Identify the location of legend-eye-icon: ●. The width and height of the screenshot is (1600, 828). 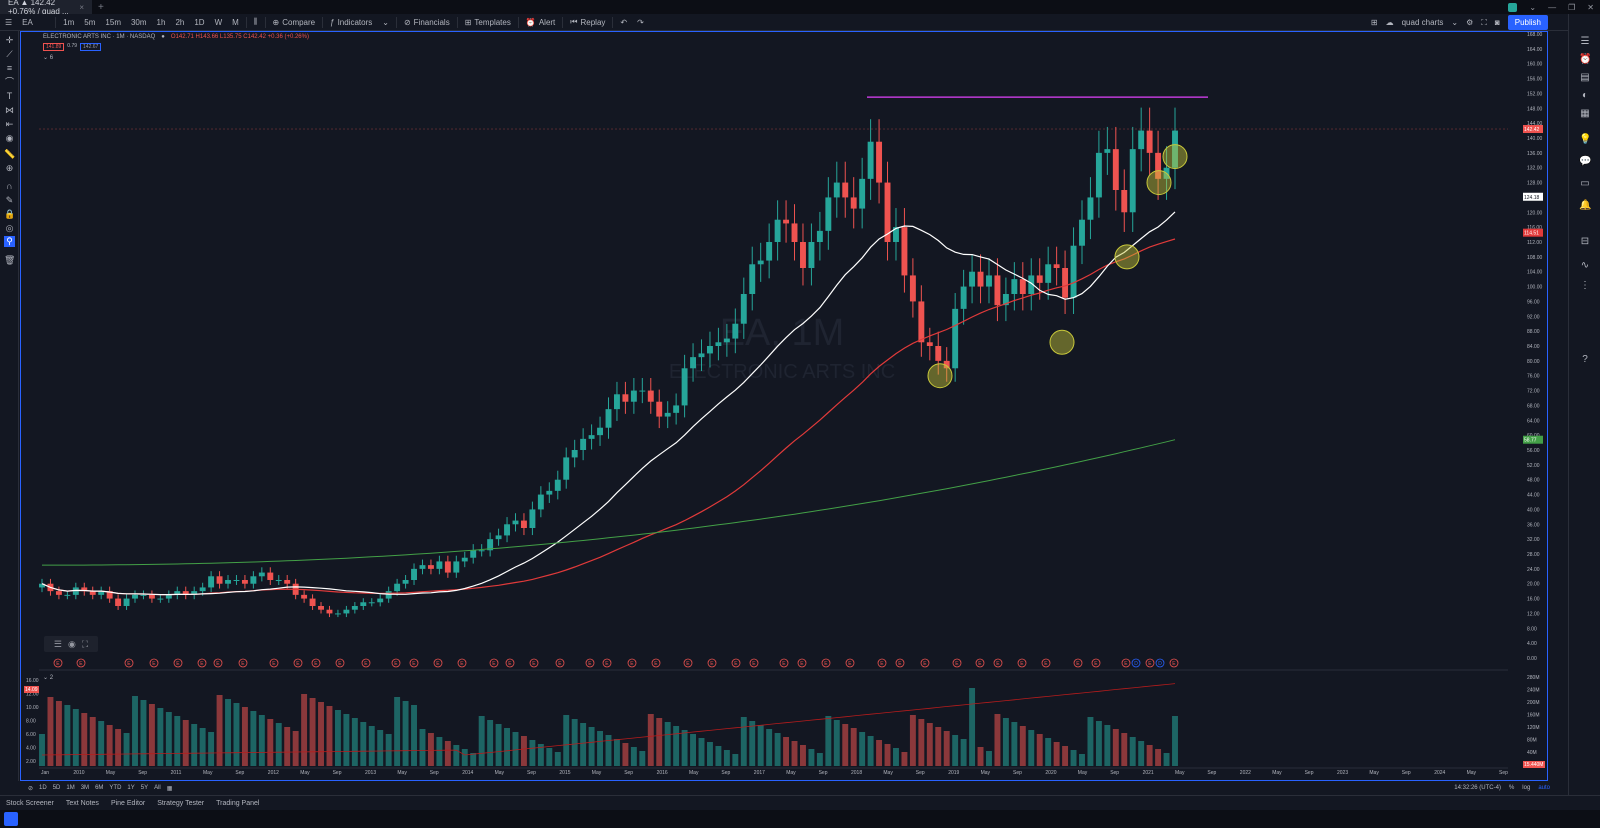
(163, 37).